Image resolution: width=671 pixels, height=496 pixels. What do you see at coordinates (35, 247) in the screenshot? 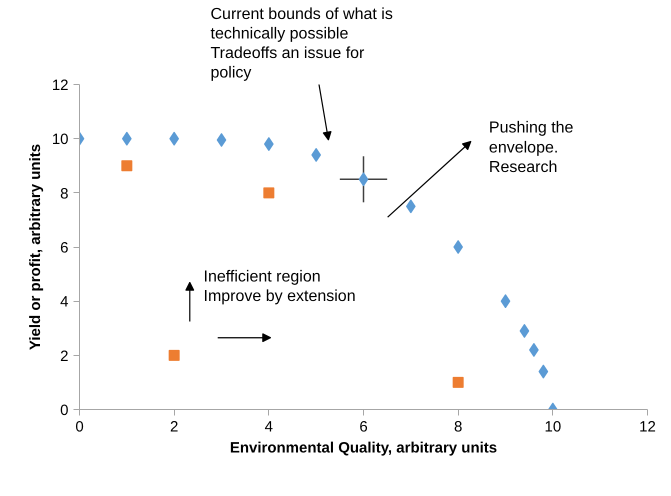
I see `y-axis-title: Yield or profit, arbitrary units` at bounding box center [35, 247].